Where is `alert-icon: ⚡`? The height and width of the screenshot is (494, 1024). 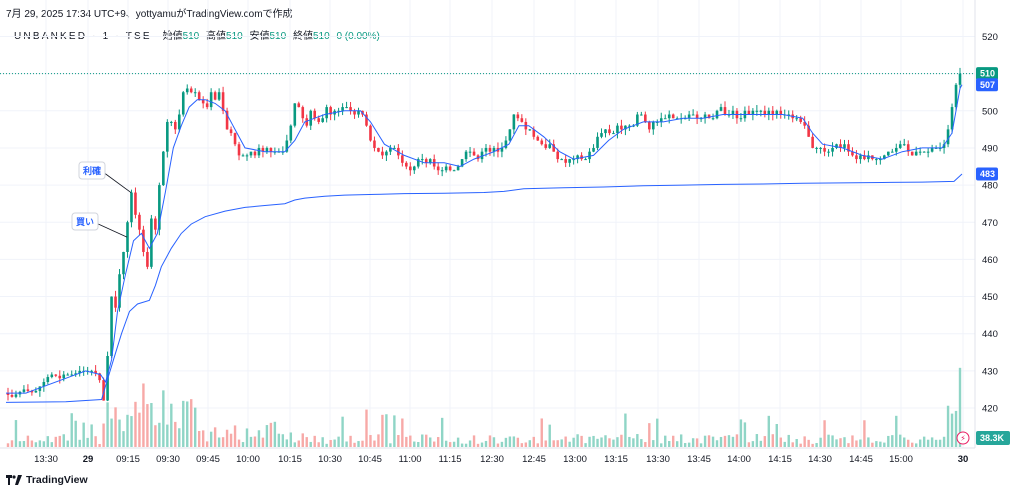
alert-icon: ⚡ is located at coordinates (963, 438).